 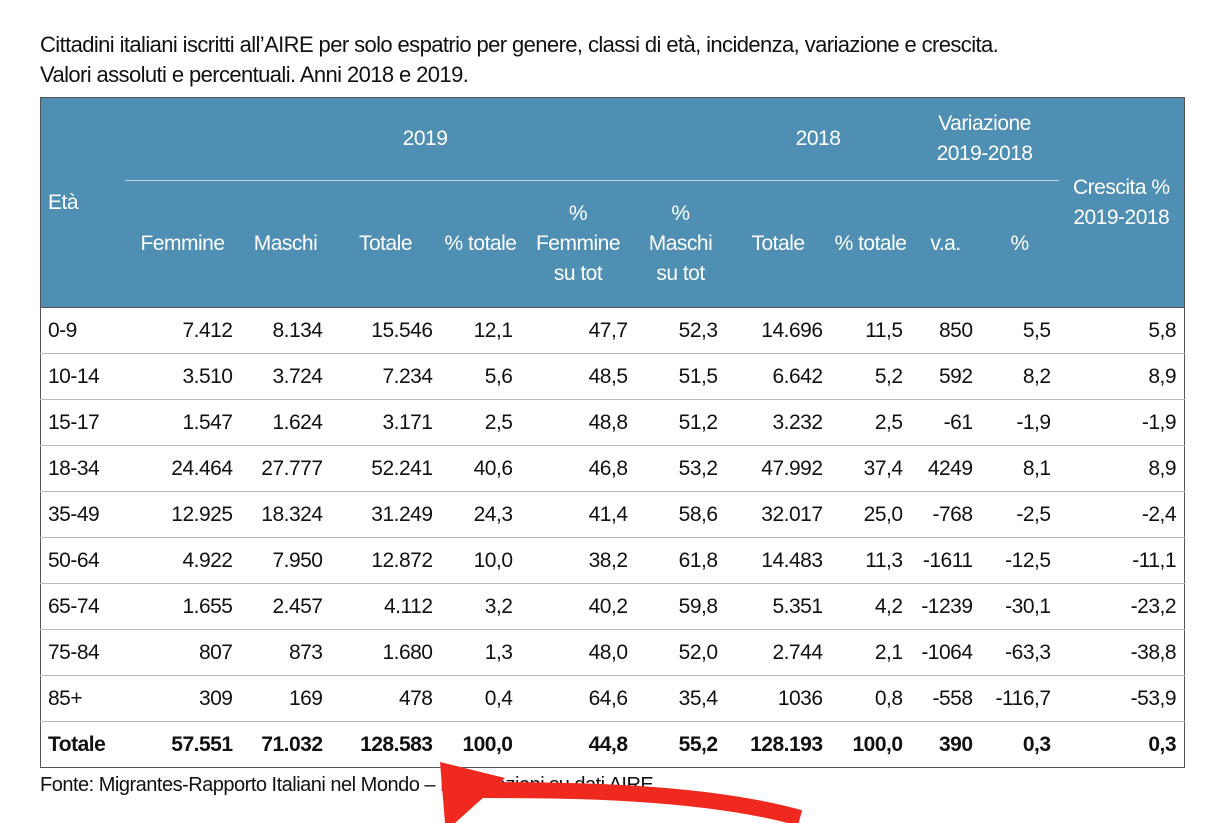 What do you see at coordinates (1019, 514) in the screenshot?
I see `value-cell: -2,5` at bounding box center [1019, 514].